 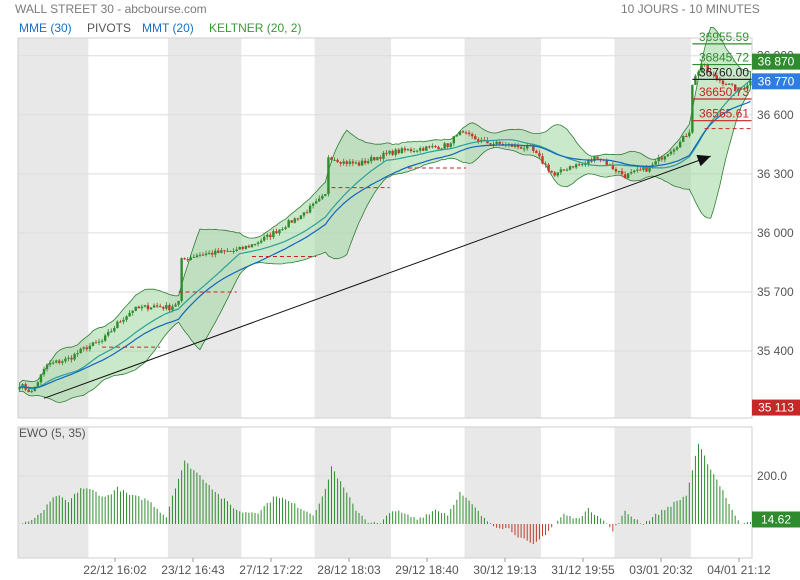 What do you see at coordinates (724, 58) in the screenshot?
I see `price-level-label: 36845.72` at bounding box center [724, 58].